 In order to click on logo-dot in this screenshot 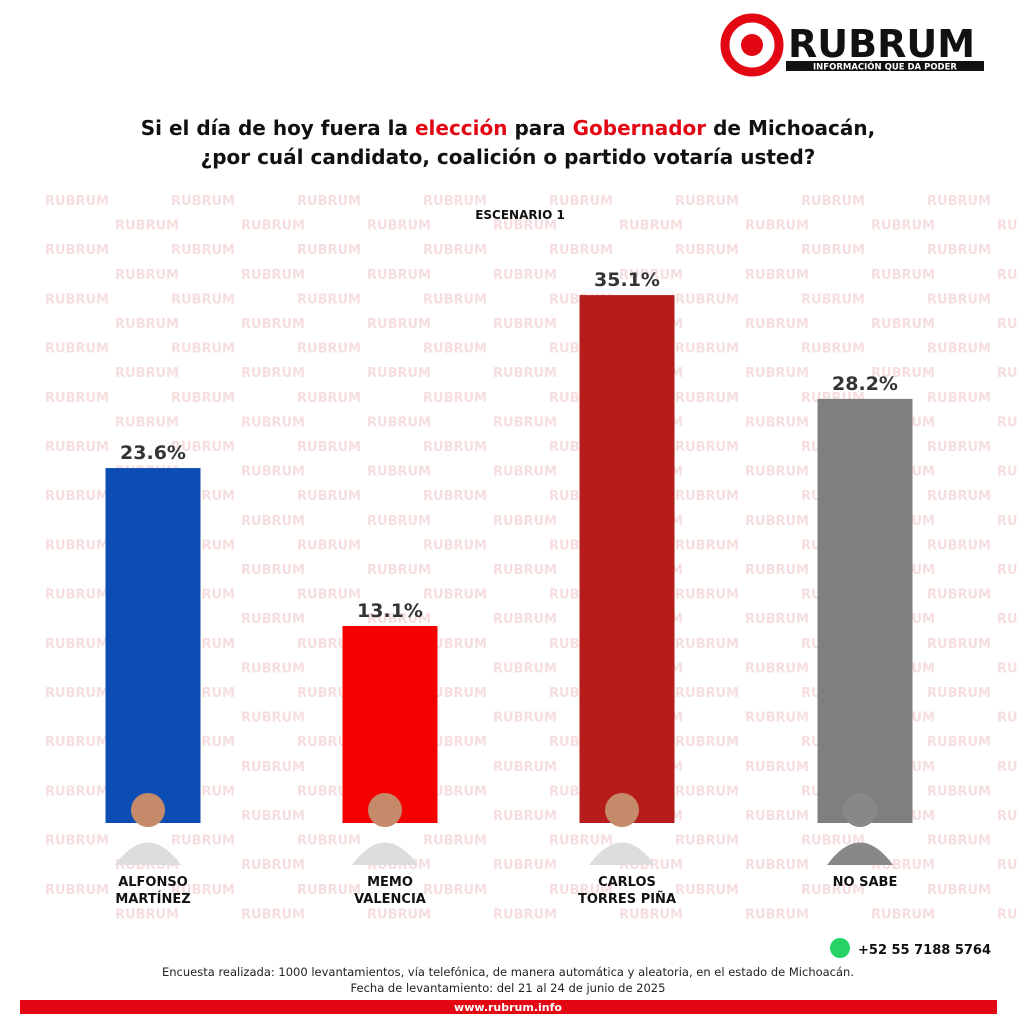, I will do `click(752, 45)`.